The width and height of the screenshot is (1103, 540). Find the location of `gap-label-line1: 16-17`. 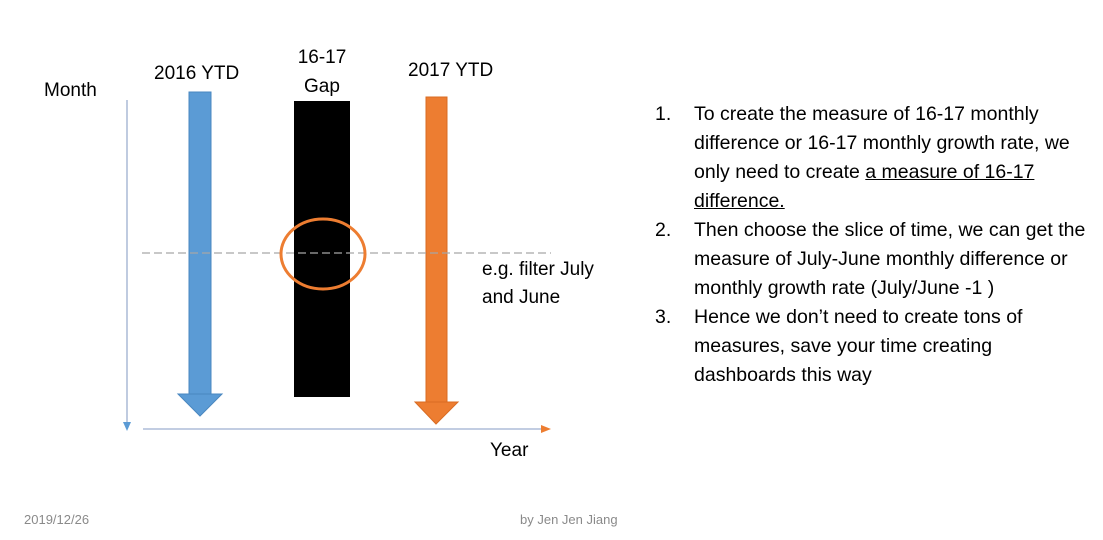

gap-label-line1: 16-17 is located at coordinates (322, 57).